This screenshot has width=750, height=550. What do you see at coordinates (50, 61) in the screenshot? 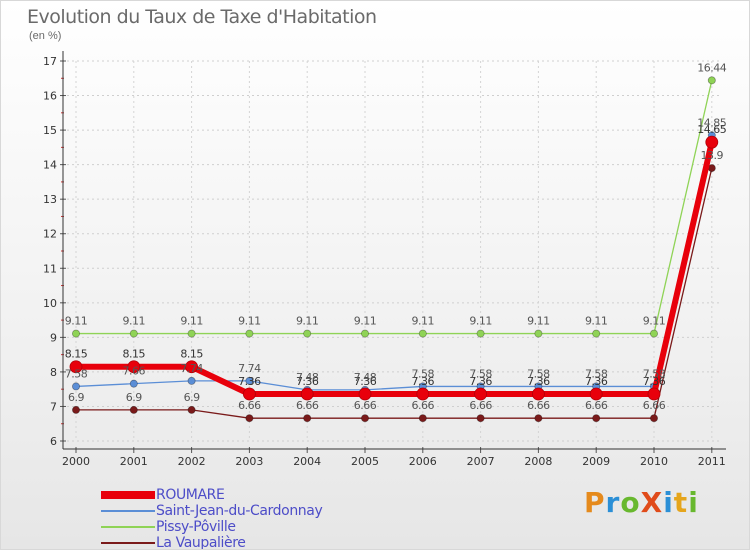
I see `y-tick-label: 17` at bounding box center [50, 61].